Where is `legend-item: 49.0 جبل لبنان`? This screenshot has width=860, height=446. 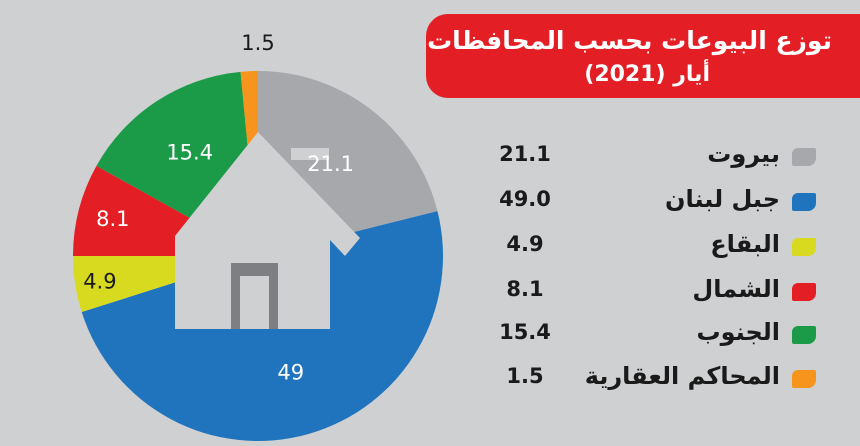
legend-item: 49.0 جبل لبنان is located at coordinates (650, 201).